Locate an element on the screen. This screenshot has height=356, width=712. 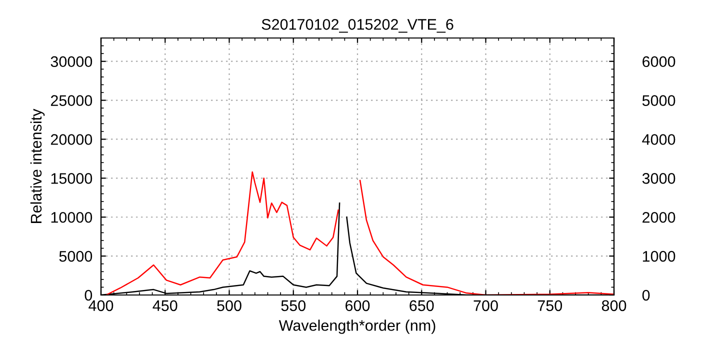
y2-tick-label: 1000 is located at coordinates (659, 256).